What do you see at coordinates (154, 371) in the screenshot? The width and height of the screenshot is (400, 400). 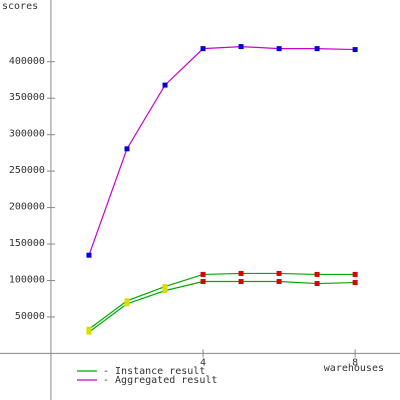 I see `legend-label: - Instance result` at bounding box center [154, 371].